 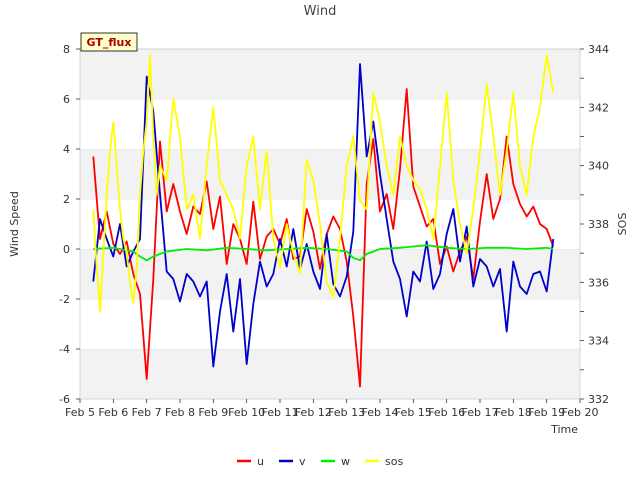 I want to click on x-tick-label: Feb 18, so click(x=513, y=412).